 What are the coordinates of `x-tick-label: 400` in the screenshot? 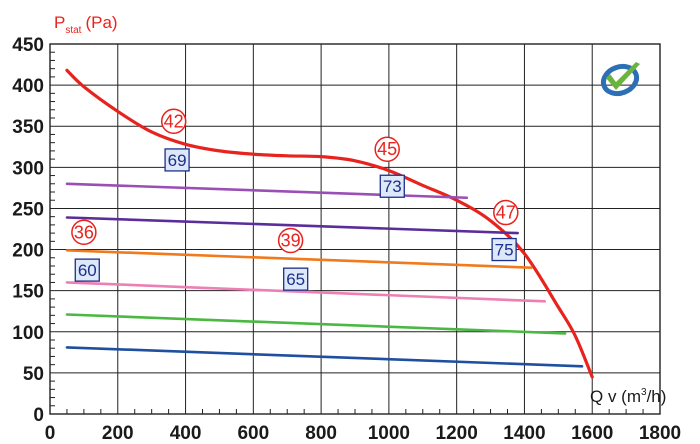 It's located at (186, 433).